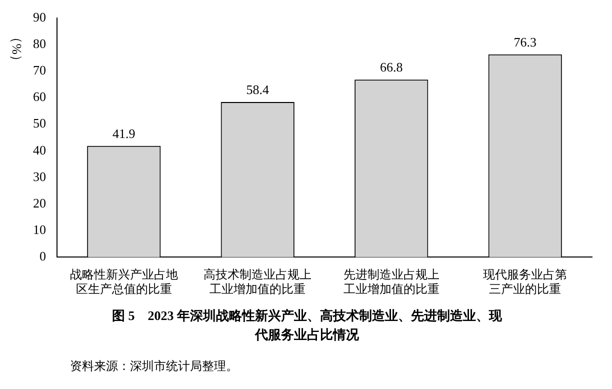 This screenshot has height=389, width=612. What do you see at coordinates (39, 150) in the screenshot?
I see `y-tick-label: 40` at bounding box center [39, 150].